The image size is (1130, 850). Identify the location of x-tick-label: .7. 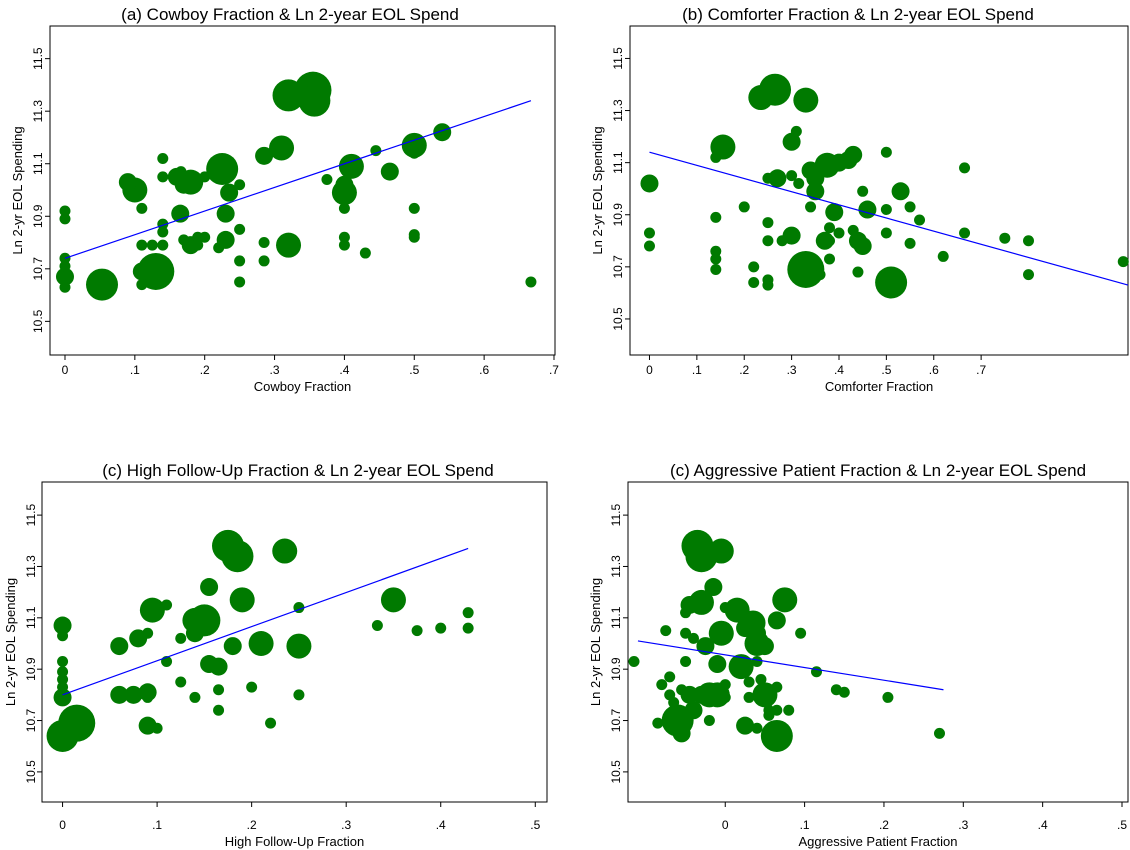
(981, 370).